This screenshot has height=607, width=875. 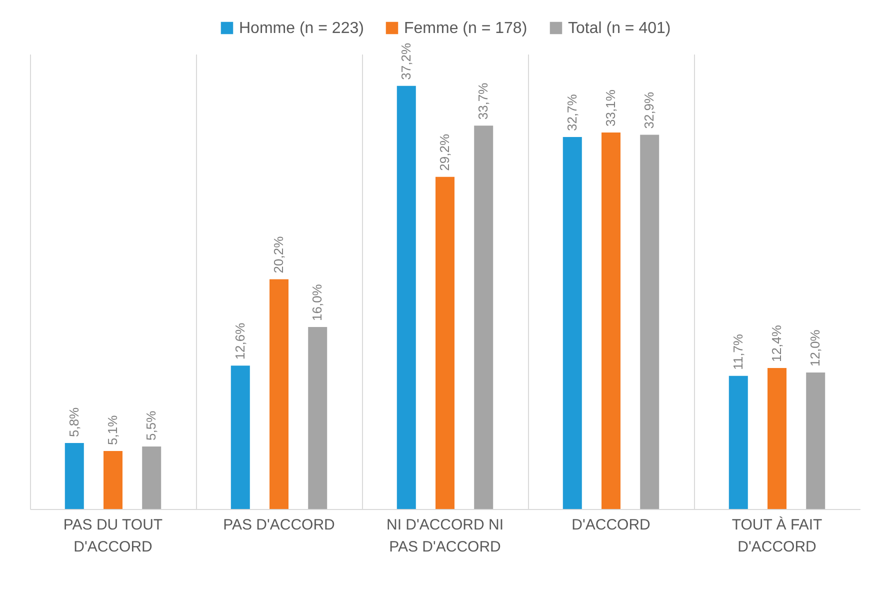 What do you see at coordinates (317, 302) in the screenshot?
I see `data-label: 16,0%` at bounding box center [317, 302].